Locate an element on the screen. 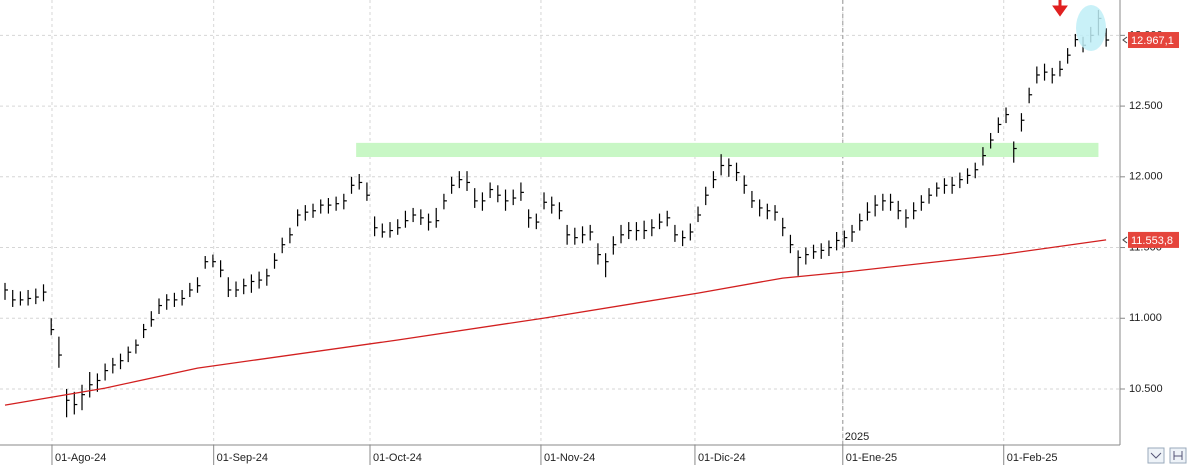 This screenshot has height=465, width=1192. y-tick-label: 12.500 is located at coordinates (1146, 106).